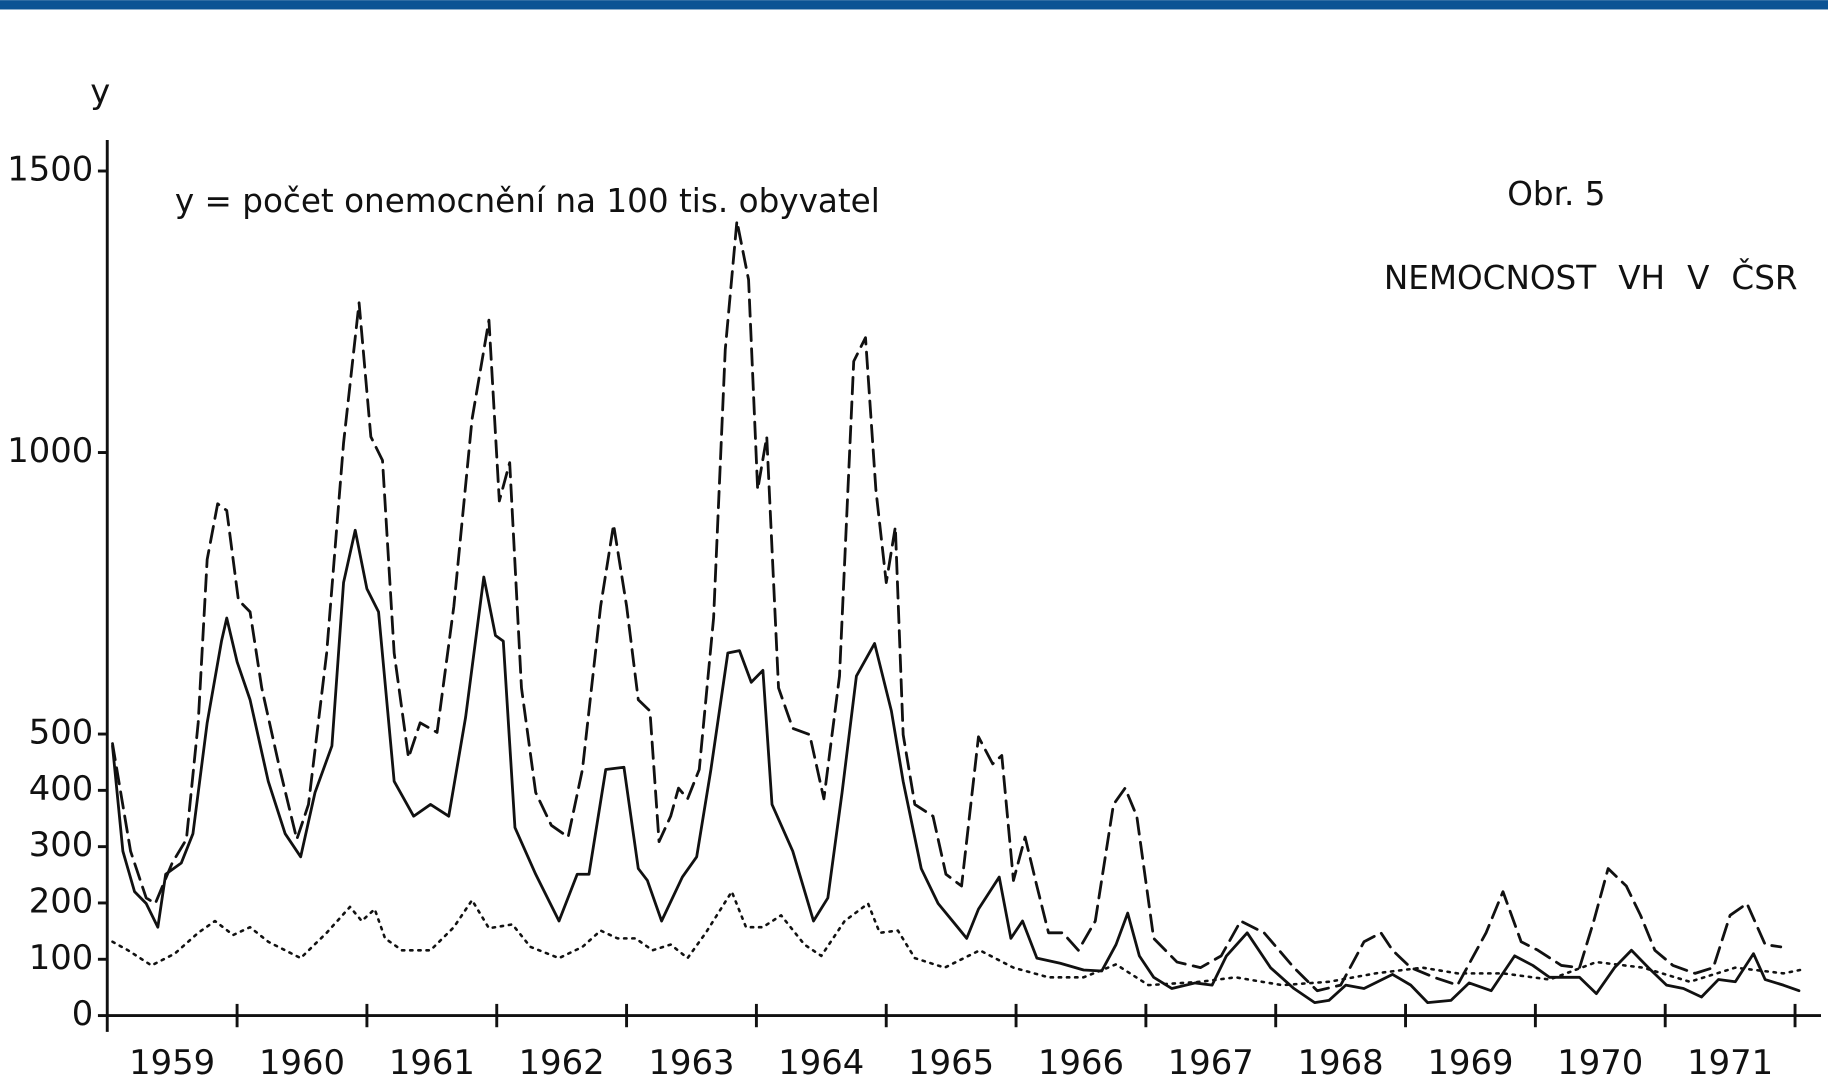  Describe the element at coordinates (1730, 1062) in the screenshot. I see `x-tick-label: 1971` at that location.